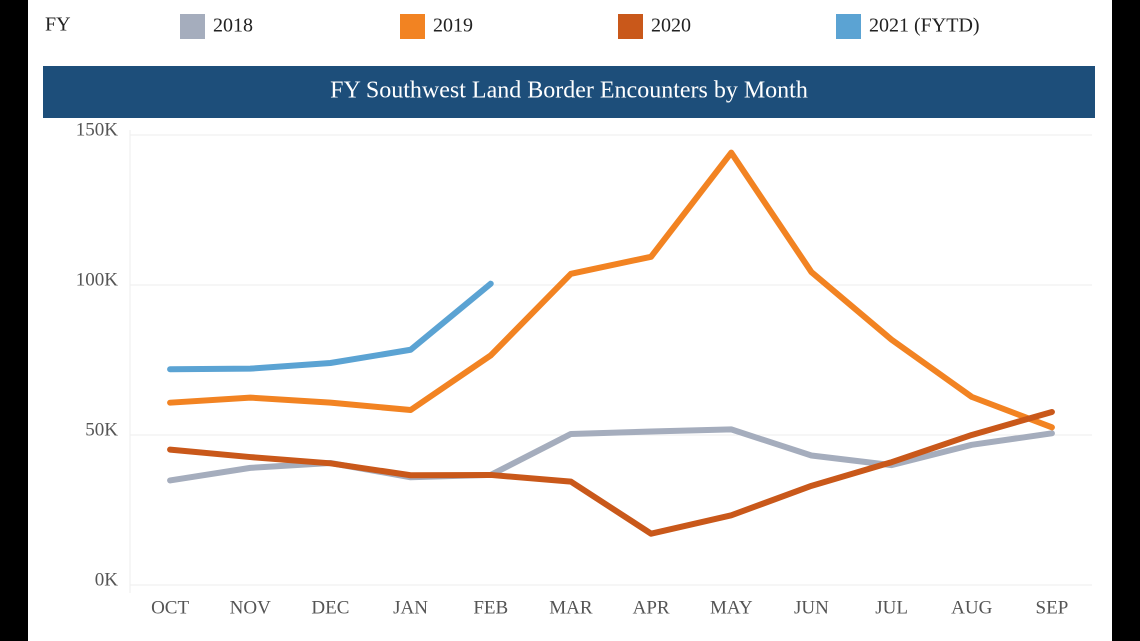  What do you see at coordinates (671, 26) in the screenshot?
I see `legend-label: 2020` at bounding box center [671, 26].